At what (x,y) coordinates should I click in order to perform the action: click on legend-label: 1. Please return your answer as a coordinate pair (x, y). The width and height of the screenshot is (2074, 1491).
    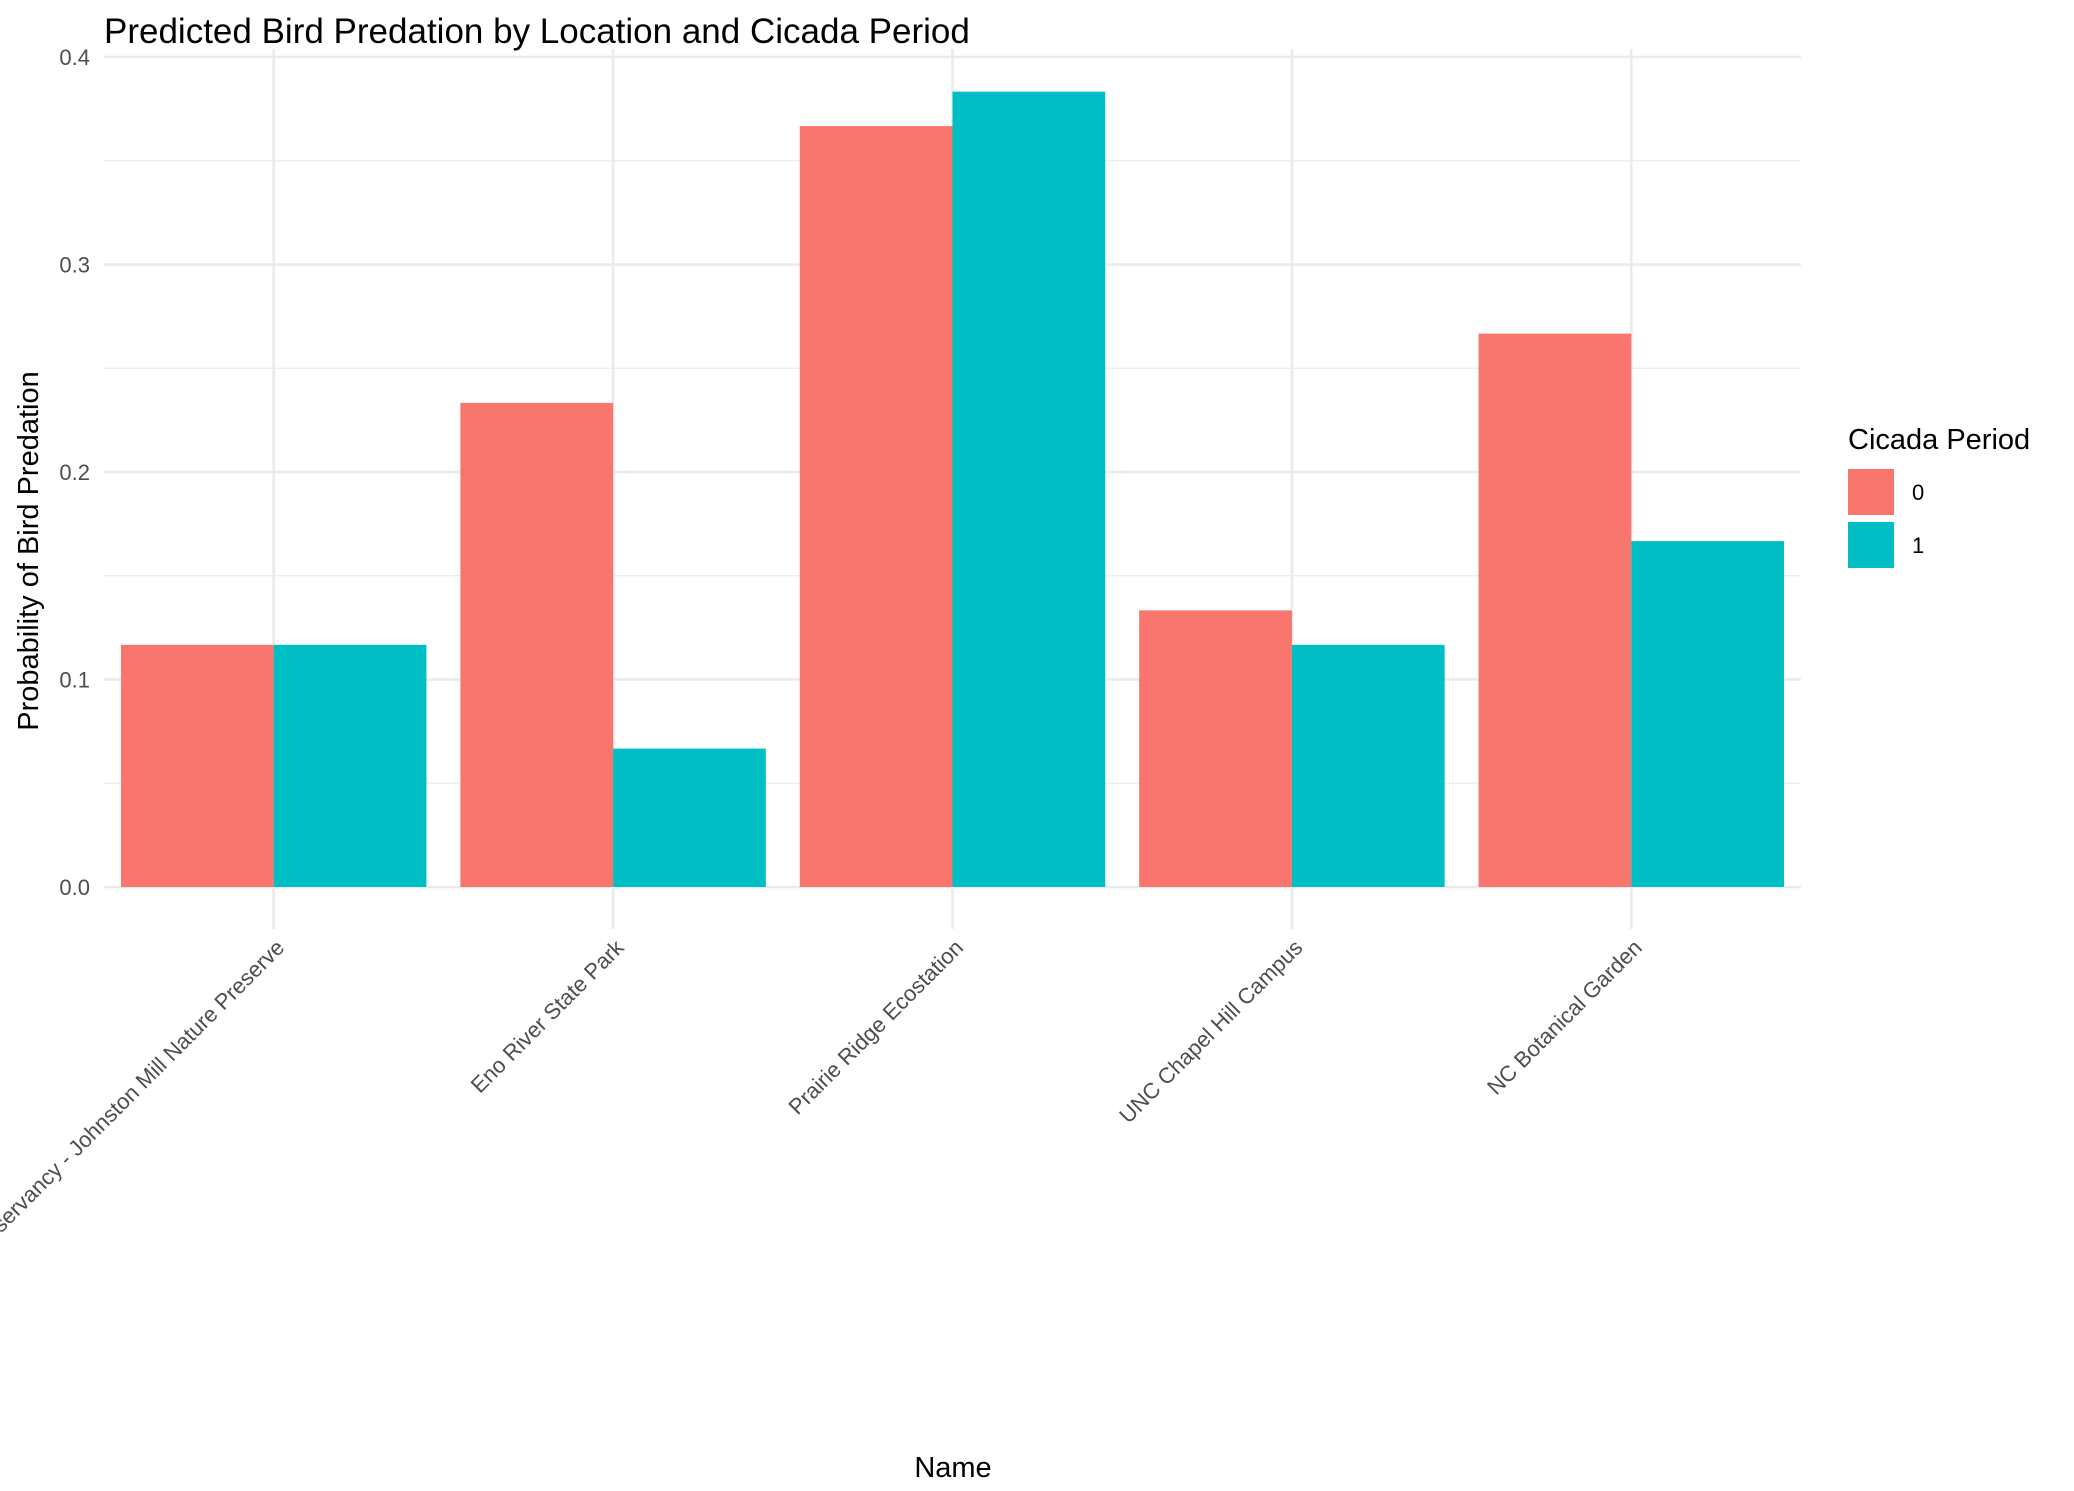
    Looking at the image, I should click on (1918, 545).